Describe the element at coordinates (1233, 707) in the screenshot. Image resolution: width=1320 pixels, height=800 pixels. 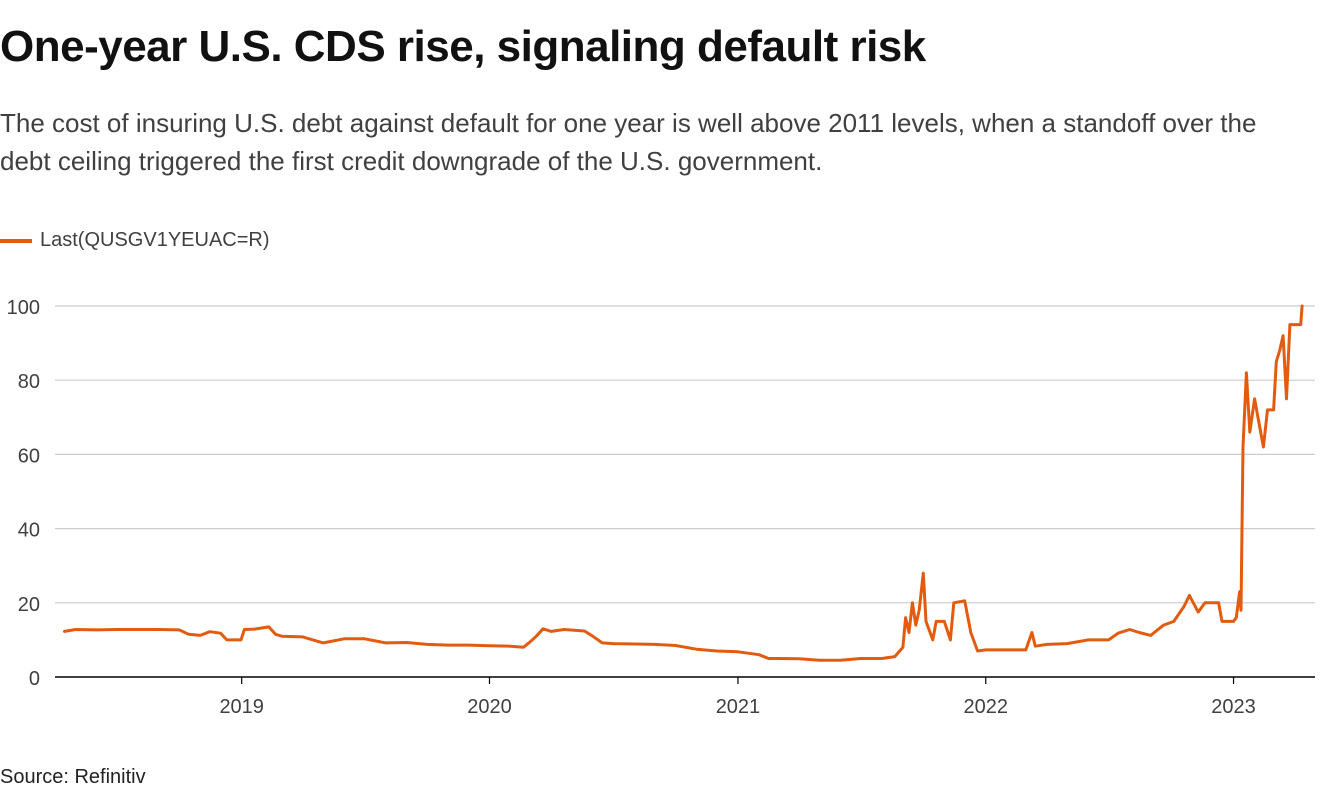
I see `x-tick-label-2023: 2023` at that location.